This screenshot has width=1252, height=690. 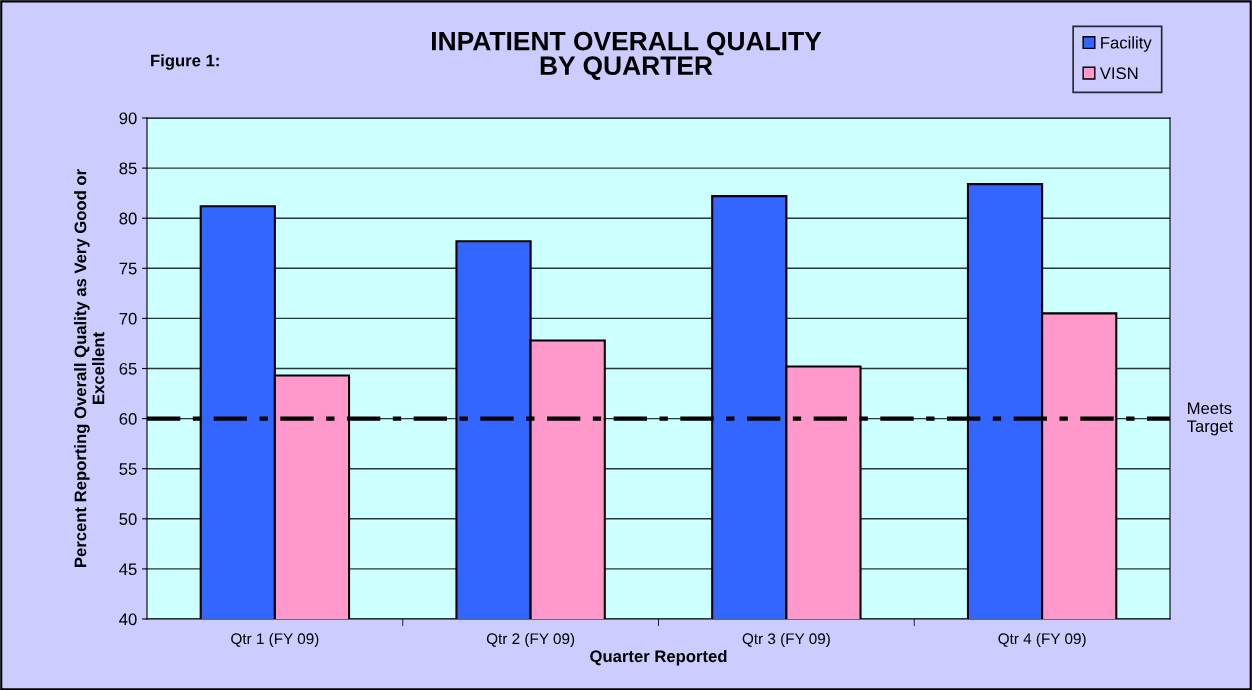 What do you see at coordinates (89, 368) in the screenshot?
I see `y-axis-title: Percent Reporting Overall Quality as Very Good or Excellent` at bounding box center [89, 368].